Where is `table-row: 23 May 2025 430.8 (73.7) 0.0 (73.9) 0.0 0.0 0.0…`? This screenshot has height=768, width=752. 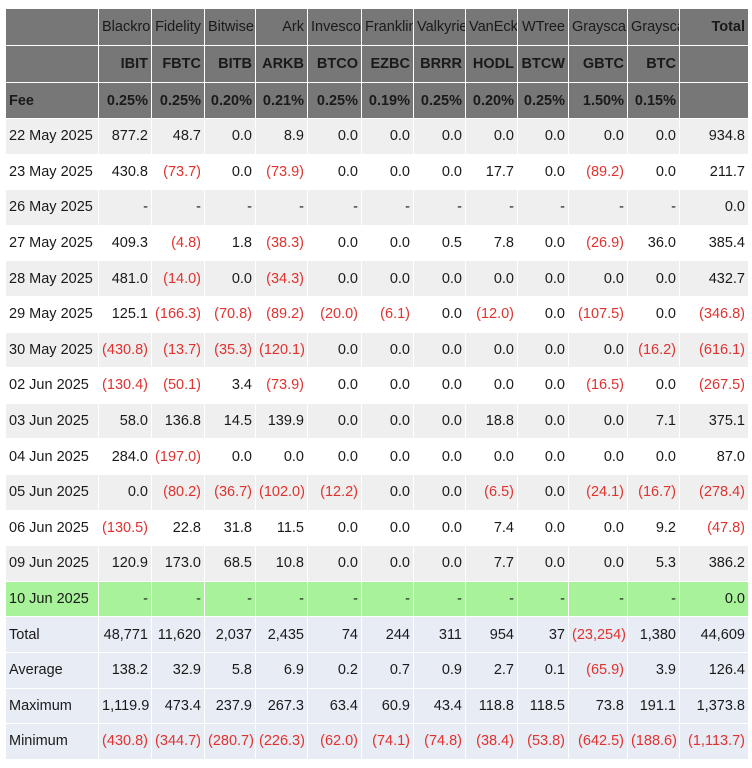
table-row: 23 May 2025 430.8 (73.7) 0.0 (73.9) 0.0 0.0 0.0… is located at coordinates (377, 172).